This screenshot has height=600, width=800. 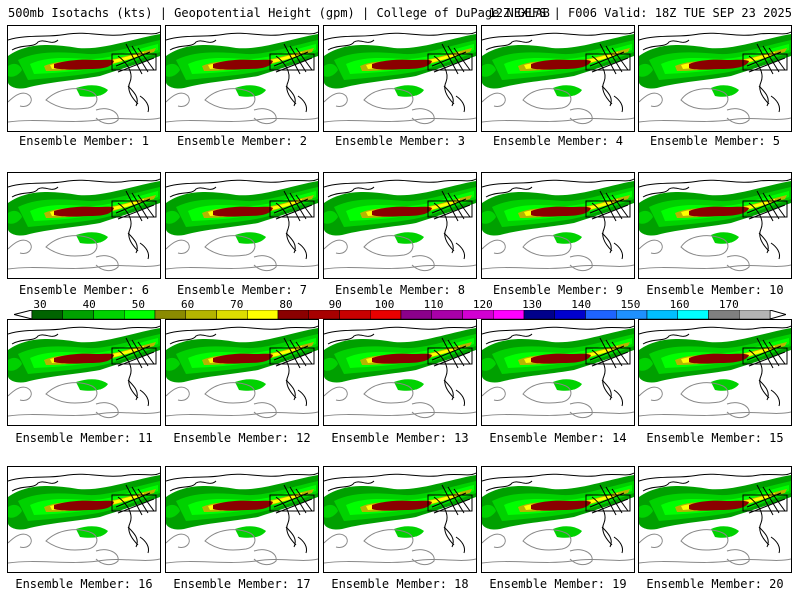 I want to click on ensemble-member-label: Ensemble Member: 20, so click(x=715, y=584).